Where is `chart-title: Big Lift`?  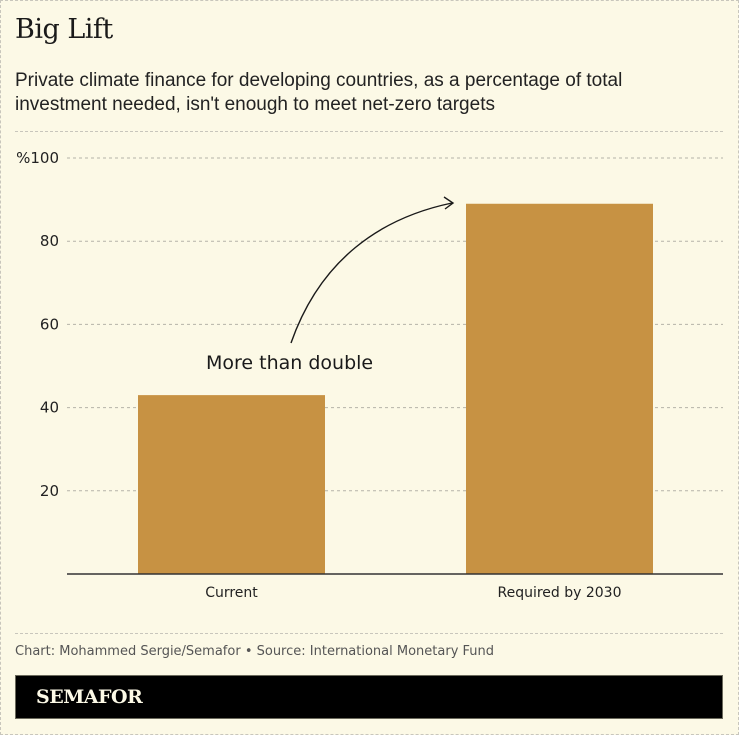
chart-title: Big Lift is located at coordinates (64, 29).